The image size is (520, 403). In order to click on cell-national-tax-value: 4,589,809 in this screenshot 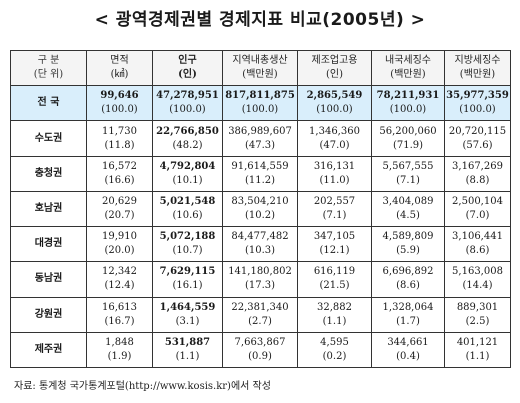, I will do `click(408, 237)`.